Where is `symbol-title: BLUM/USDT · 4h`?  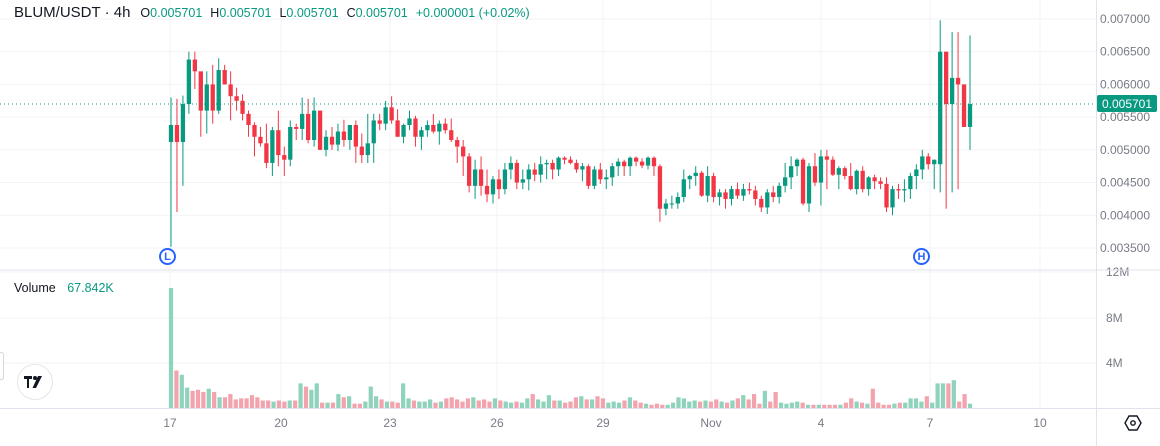
symbol-title: BLUM/USDT · 4h is located at coordinates (72, 12).